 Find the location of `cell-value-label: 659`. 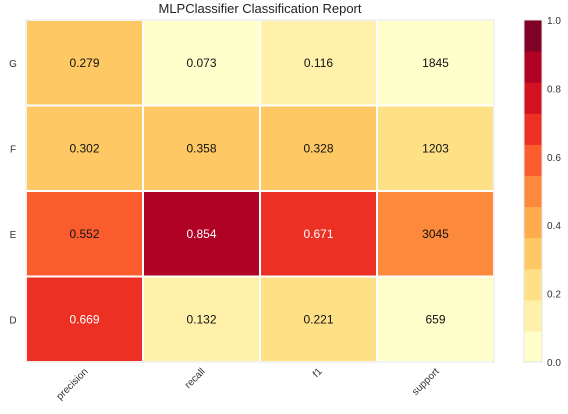

cell-value-label: 659 is located at coordinates (435, 319).